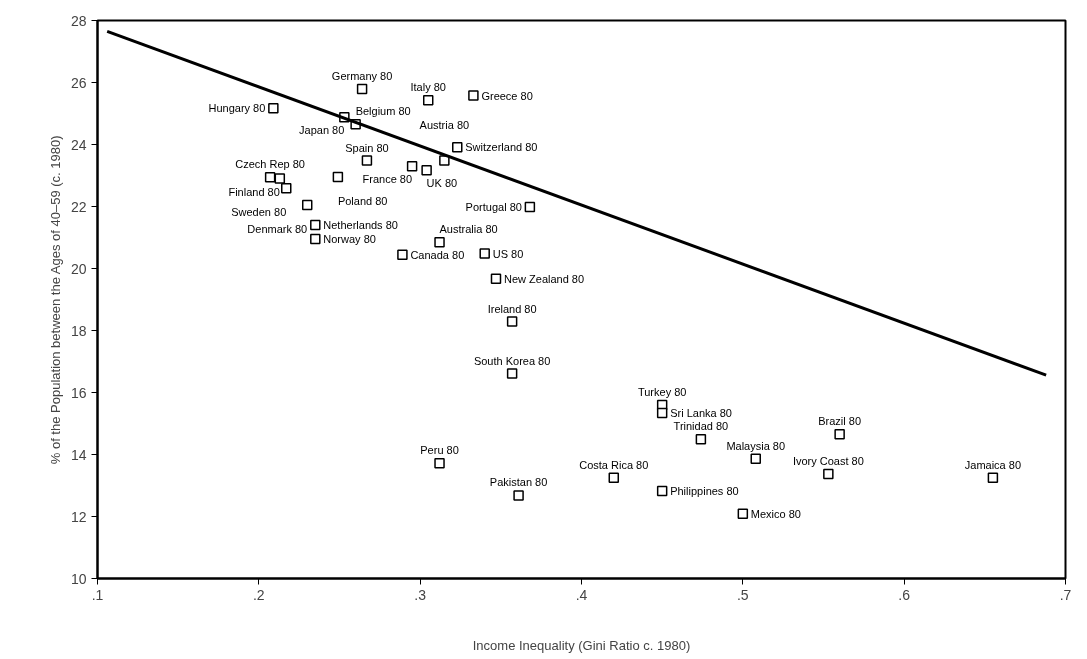 Image resolution: width=1087 pixels, height=659 pixels. What do you see at coordinates (437, 254) in the screenshot?
I see `annotation: Canada 80` at bounding box center [437, 254].